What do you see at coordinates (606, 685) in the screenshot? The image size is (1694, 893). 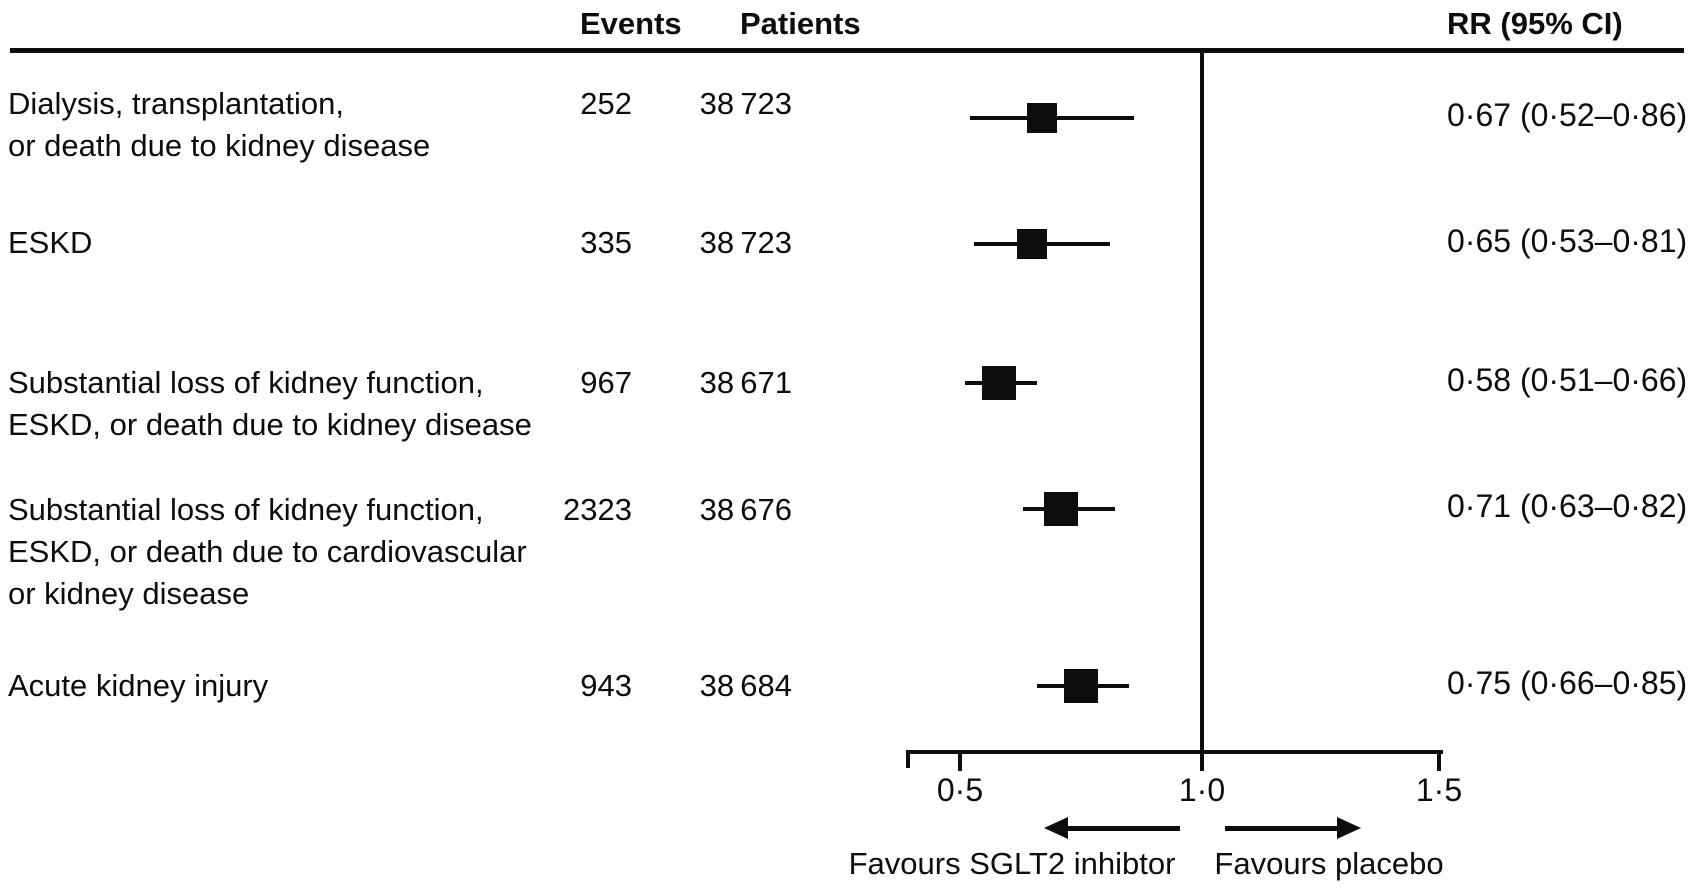 I see `row-events-value: 943` at bounding box center [606, 685].